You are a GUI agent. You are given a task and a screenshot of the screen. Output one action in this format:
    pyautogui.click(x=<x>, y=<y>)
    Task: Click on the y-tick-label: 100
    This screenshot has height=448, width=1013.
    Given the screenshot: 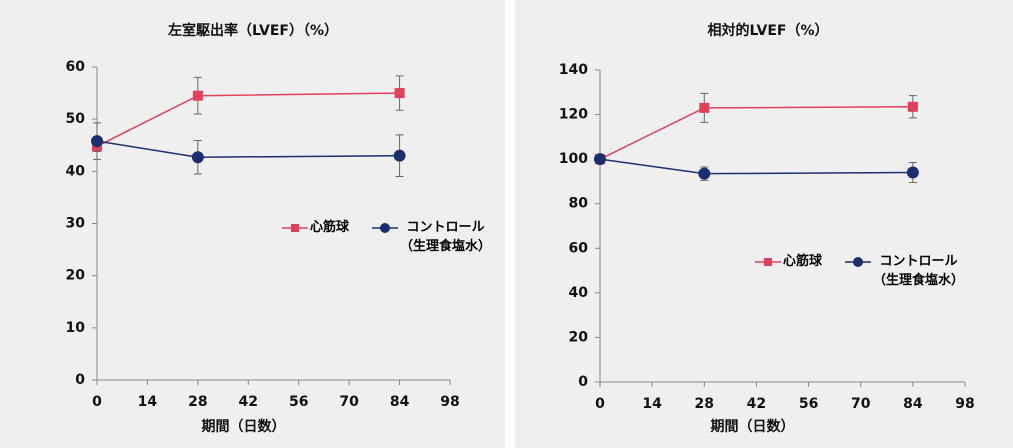 What is the action you would take?
    pyautogui.click(x=573, y=159)
    